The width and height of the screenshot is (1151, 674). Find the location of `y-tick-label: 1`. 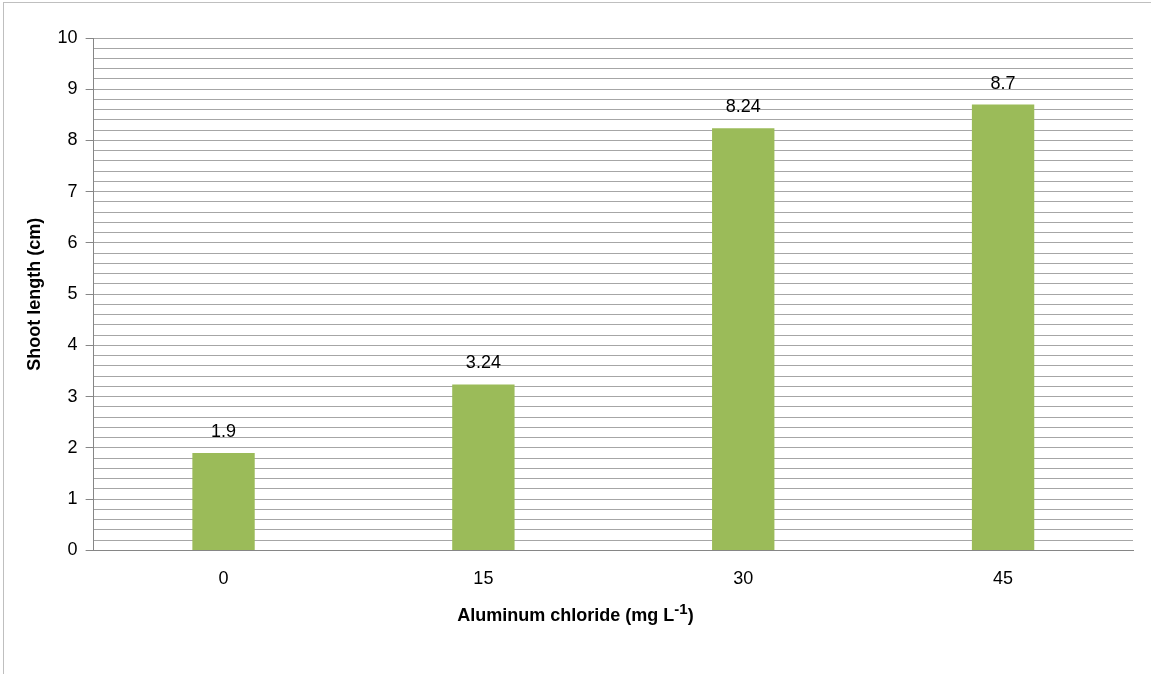

y-tick-label: 1 is located at coordinates (72, 498).